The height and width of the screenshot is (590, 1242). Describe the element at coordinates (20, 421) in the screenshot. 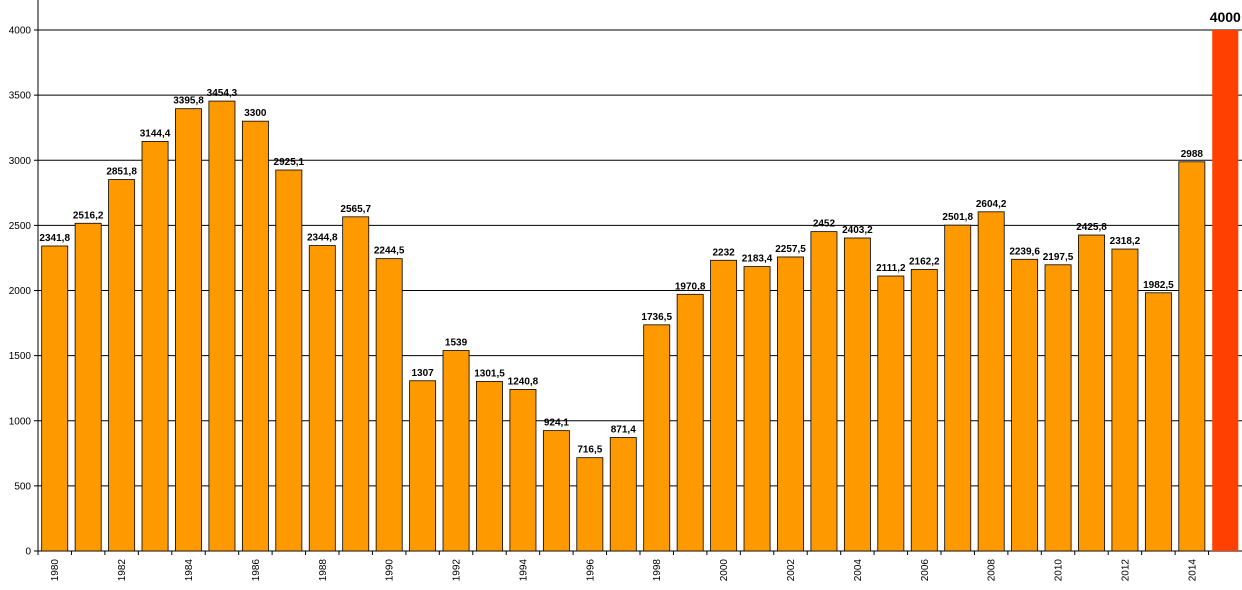

I see `y-tick-label: 1000` at that location.